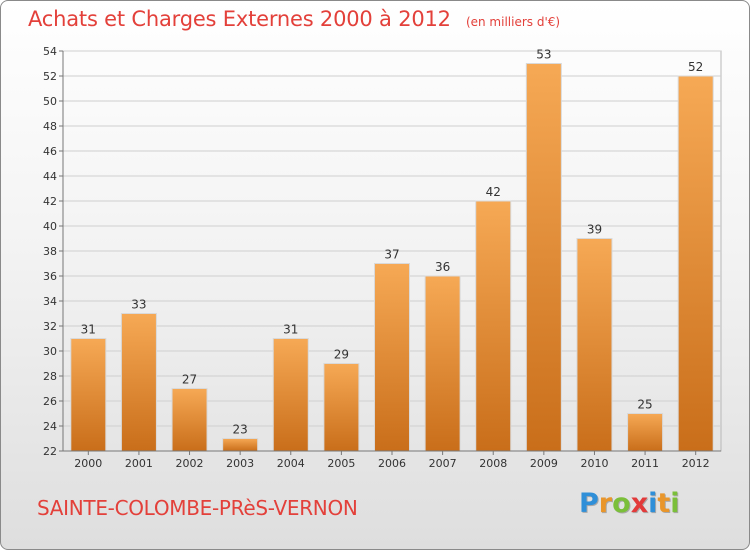  I want to click on x-tick-label: 2006, so click(392, 463).